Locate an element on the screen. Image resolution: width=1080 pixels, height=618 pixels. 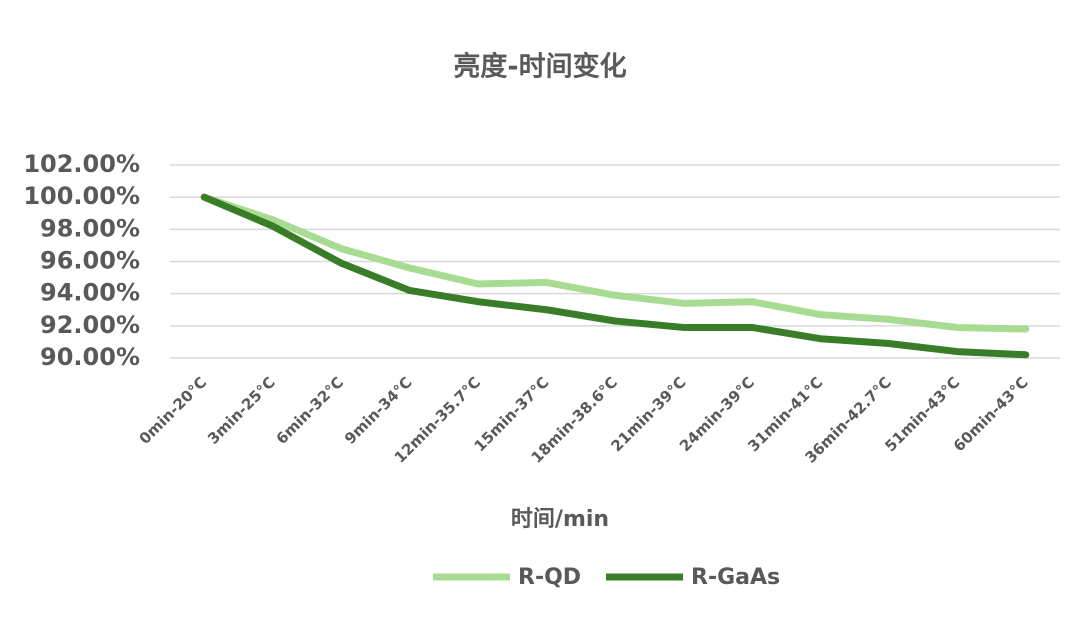
x-tick-label: 3min-25°C is located at coordinates (241, 410).